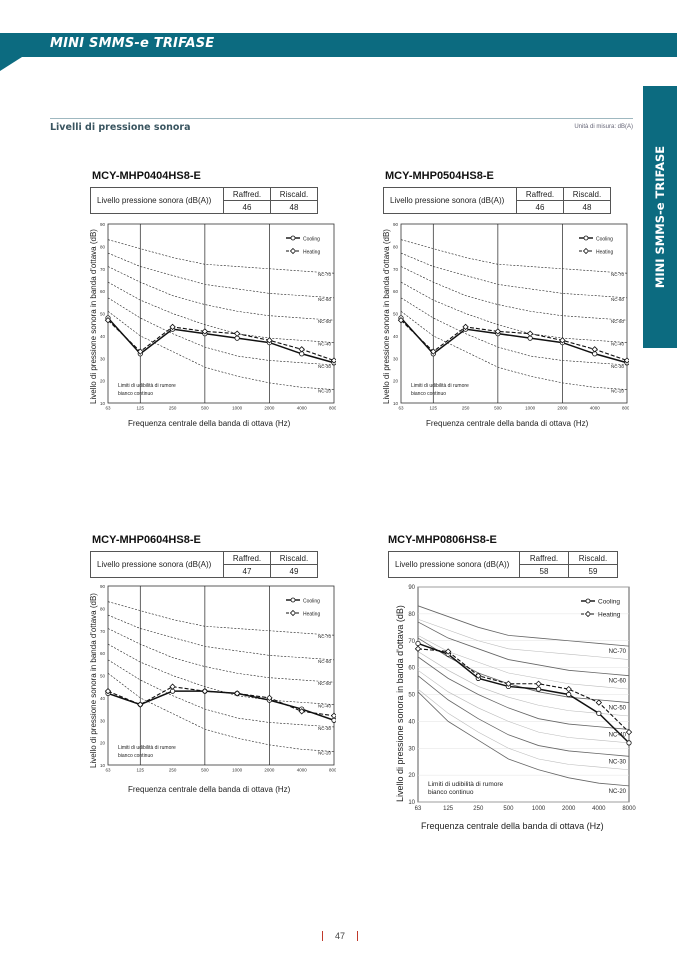 The image size is (677, 958). Describe the element at coordinates (103, 586) in the screenshot. I see `y-tick-label: 90` at that location.